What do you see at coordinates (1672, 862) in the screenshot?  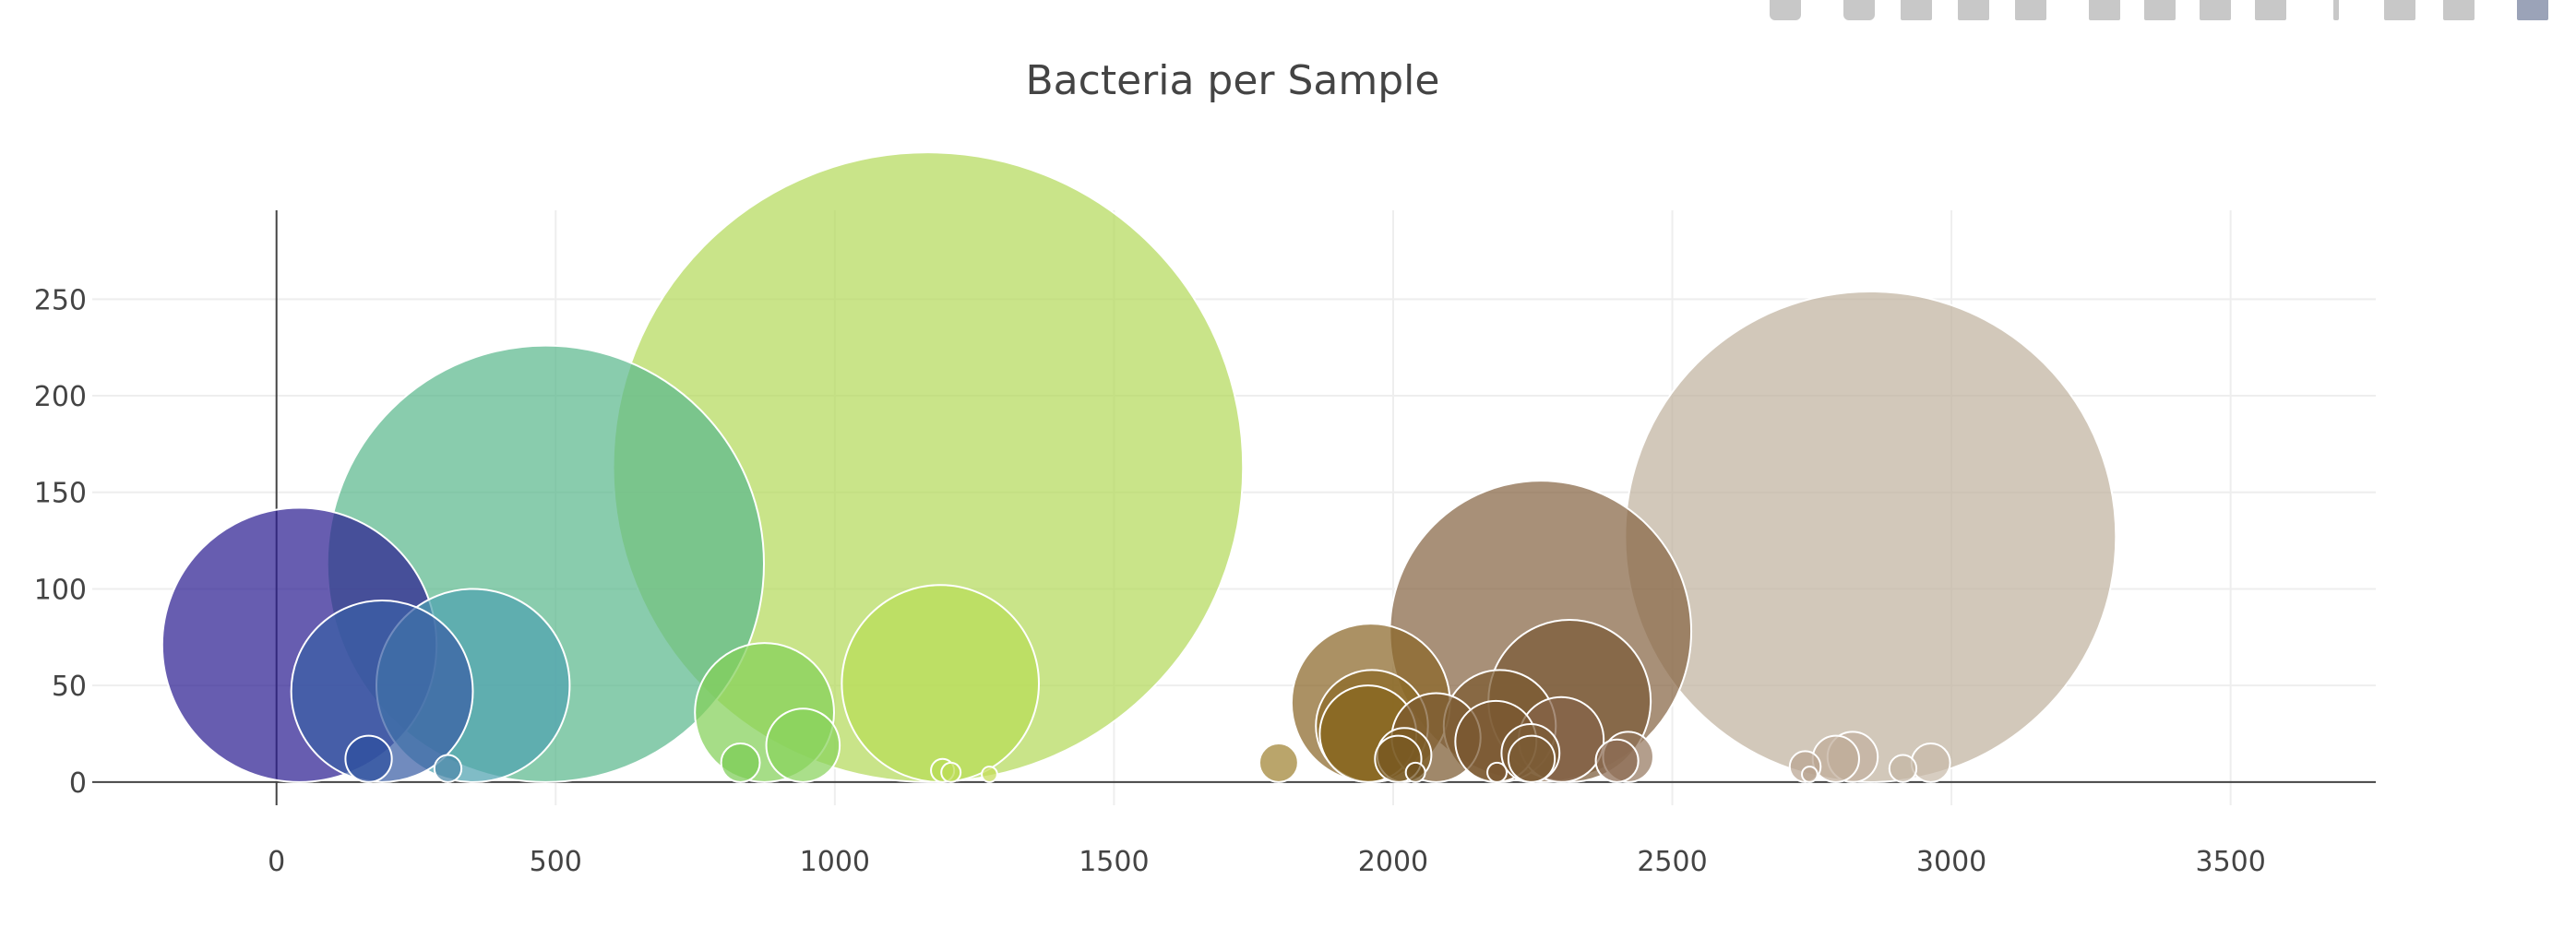 I see `x-tick-label: 2500` at bounding box center [1672, 862].